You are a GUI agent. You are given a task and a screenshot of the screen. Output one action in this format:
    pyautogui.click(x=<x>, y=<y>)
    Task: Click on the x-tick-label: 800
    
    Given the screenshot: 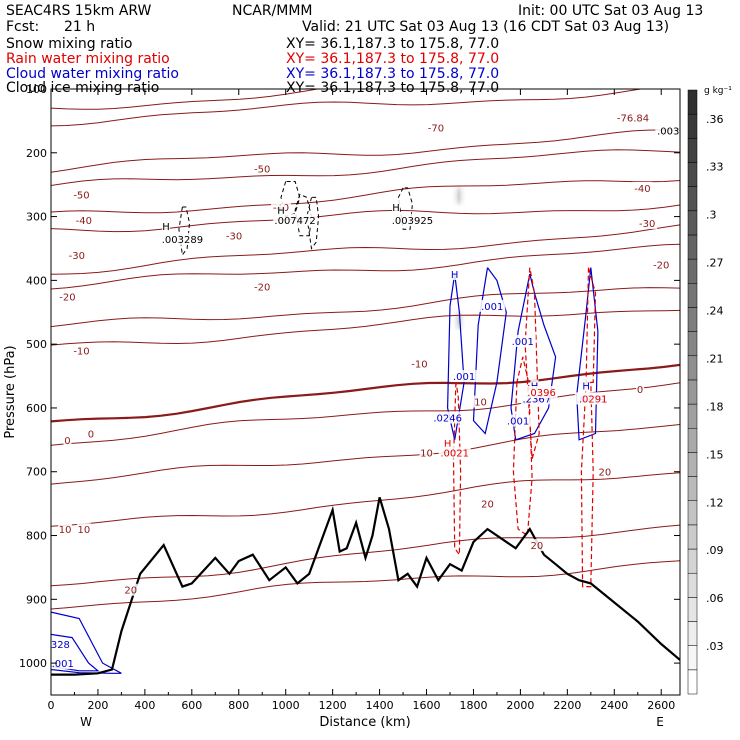 What is the action you would take?
    pyautogui.click(x=238, y=705)
    